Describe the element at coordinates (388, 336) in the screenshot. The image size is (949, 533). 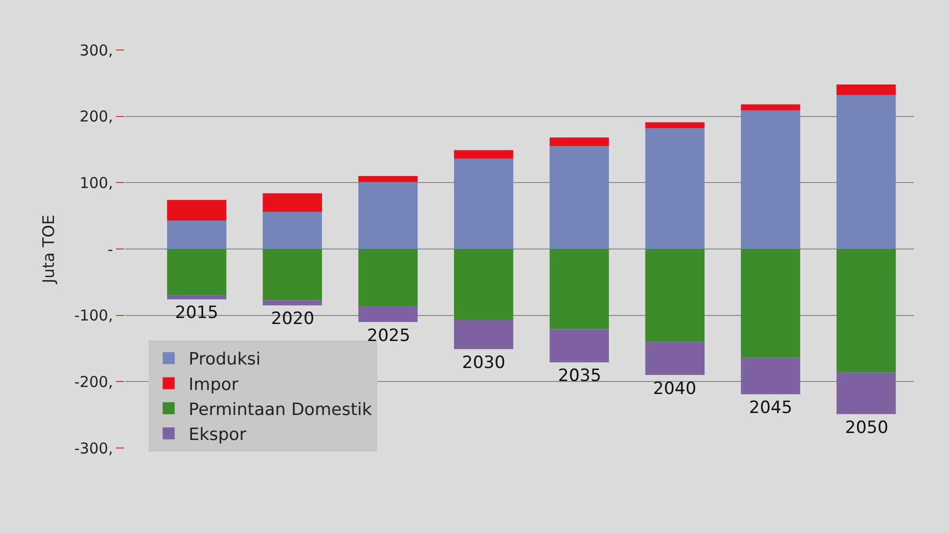
I see `x-tick-label: 2025` at that location.